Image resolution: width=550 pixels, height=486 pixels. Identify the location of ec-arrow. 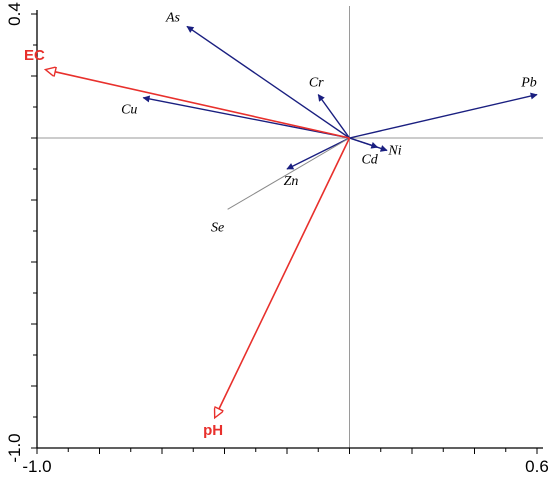
(198, 104).